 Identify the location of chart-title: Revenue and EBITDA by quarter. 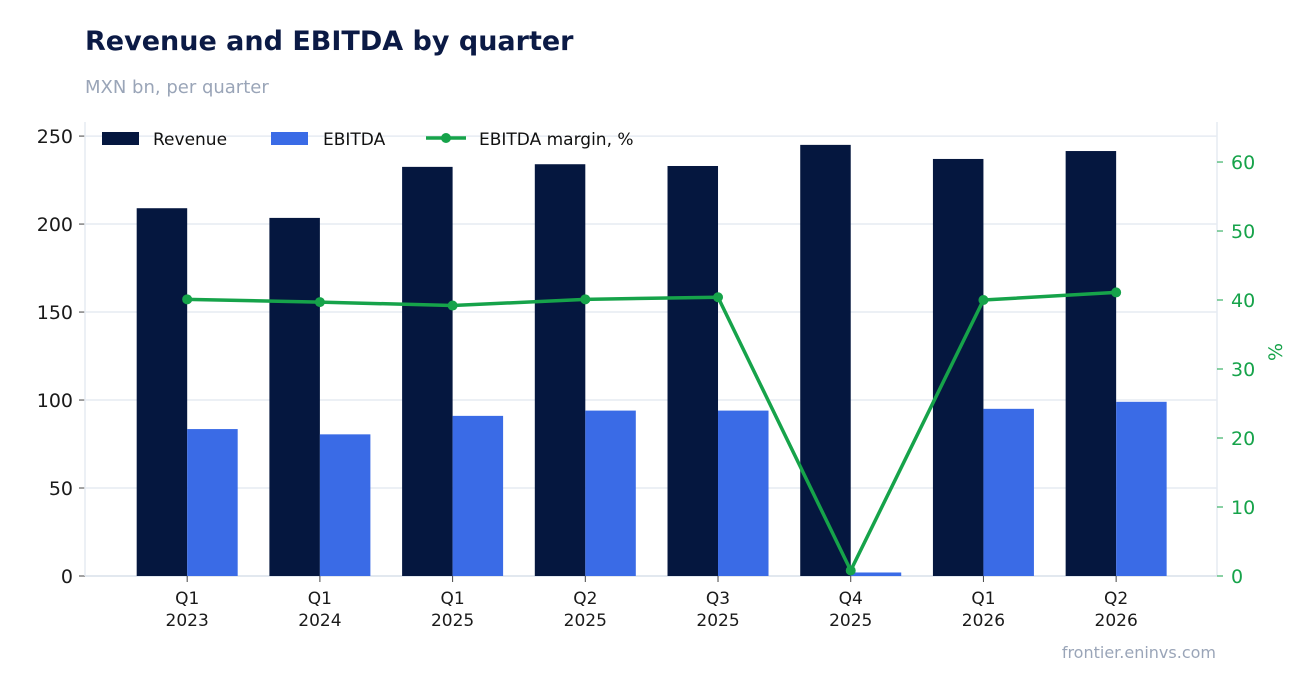
(329, 41).